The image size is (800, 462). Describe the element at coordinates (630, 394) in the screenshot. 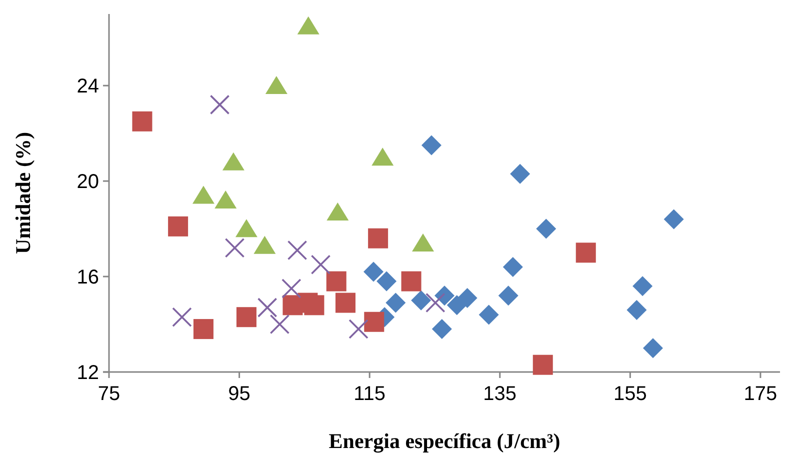

I see `x-tick-label: 155` at that location.